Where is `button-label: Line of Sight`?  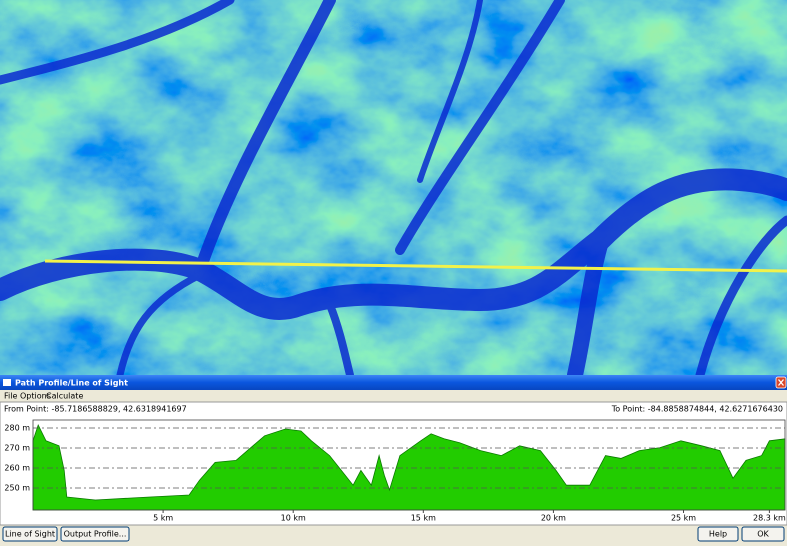 button-label: Line of Sight is located at coordinates (30, 534).